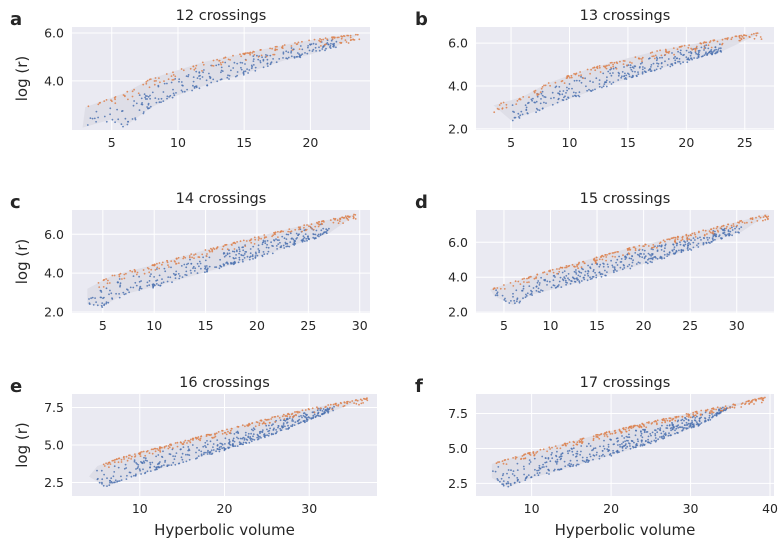 This screenshot has height=539, width=778. I want to click on x-axis-label: Hyperbolic volume, so click(625, 530).